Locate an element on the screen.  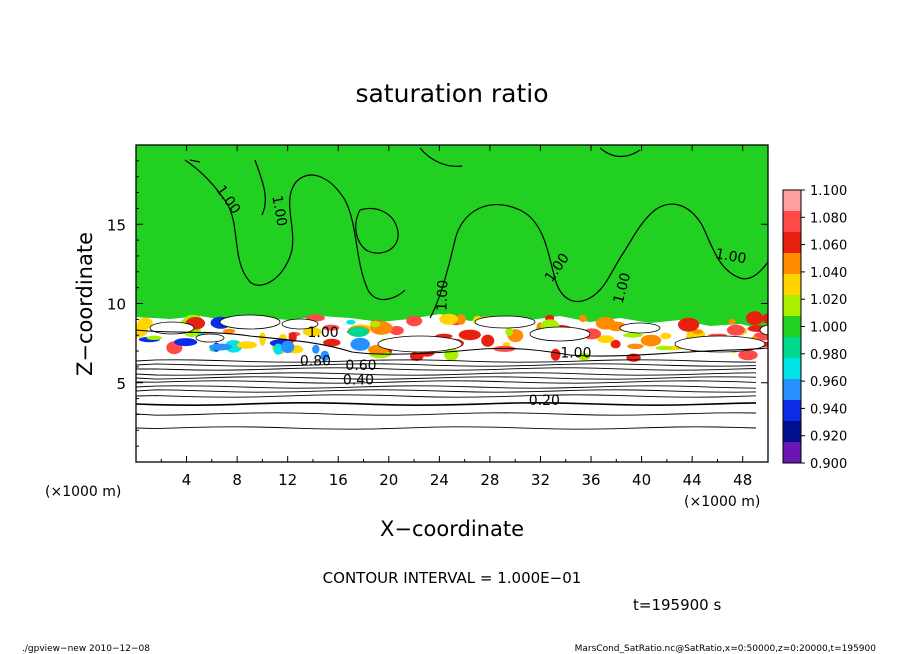
x-unit-right: (×1000 m) is located at coordinates (722, 502).